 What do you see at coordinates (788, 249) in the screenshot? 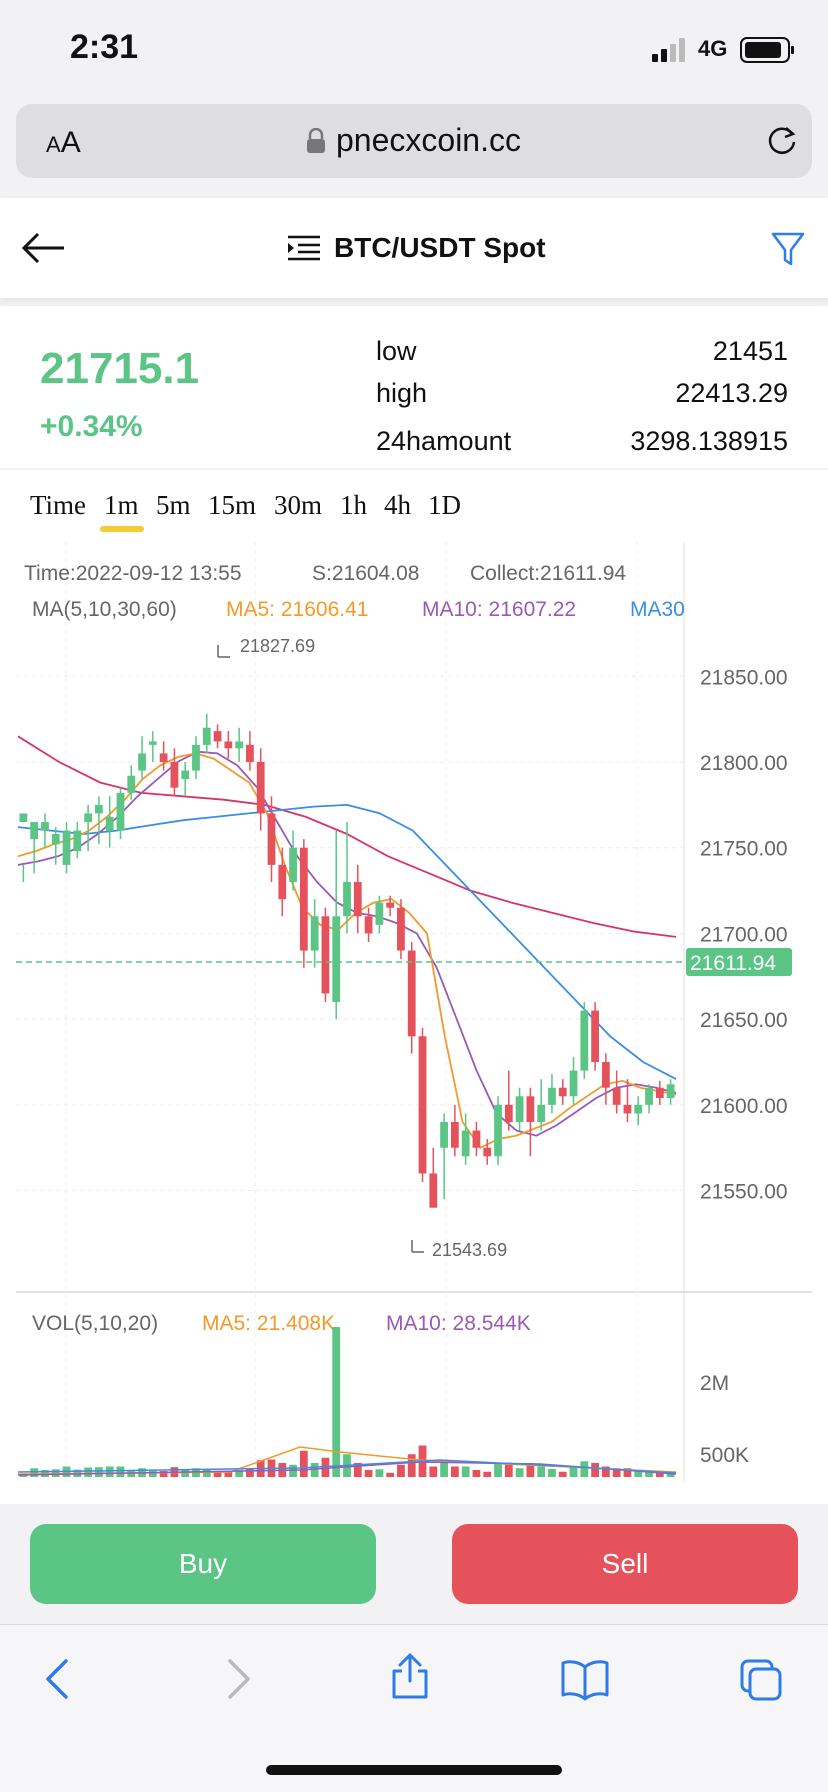
I see `filter-icon` at bounding box center [788, 249].